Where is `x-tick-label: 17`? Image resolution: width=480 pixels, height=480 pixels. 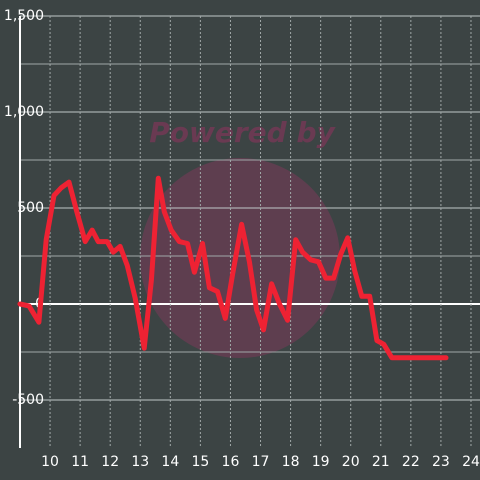
x-tick-label: 17 is located at coordinates (261, 462).